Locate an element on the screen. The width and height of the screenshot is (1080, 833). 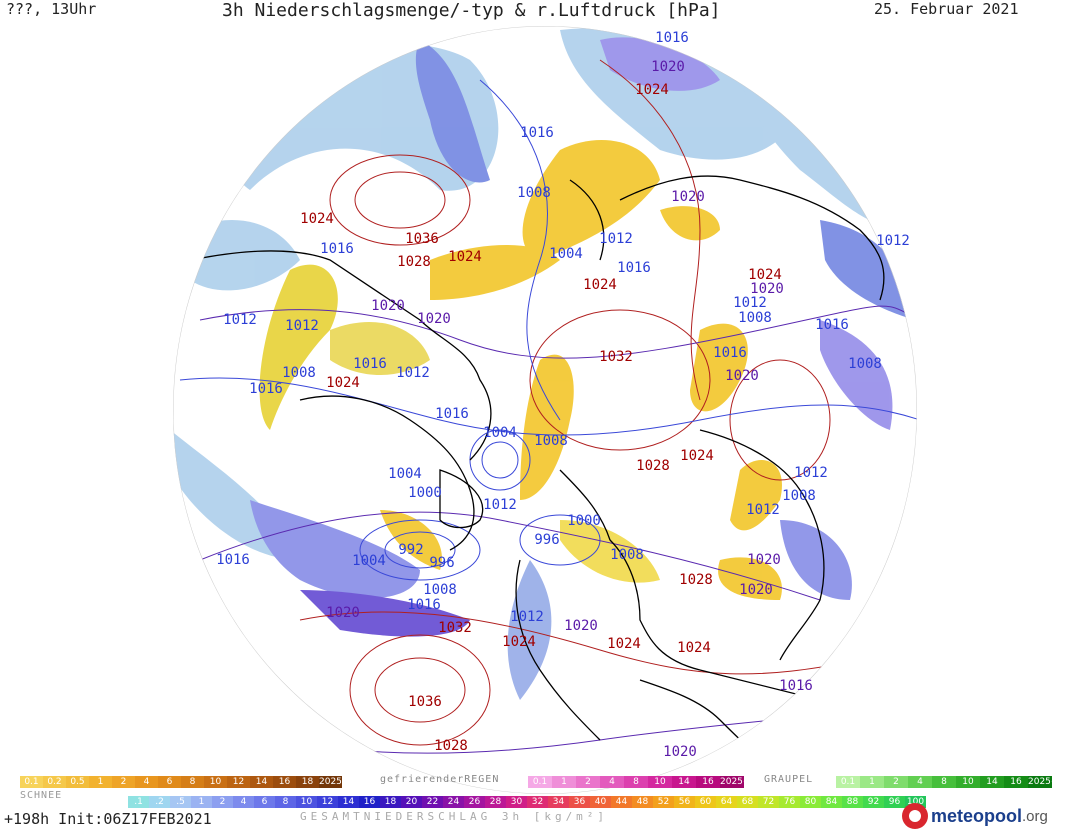
meteopool-logo: meteopool .org is located at coordinates (975, 816).